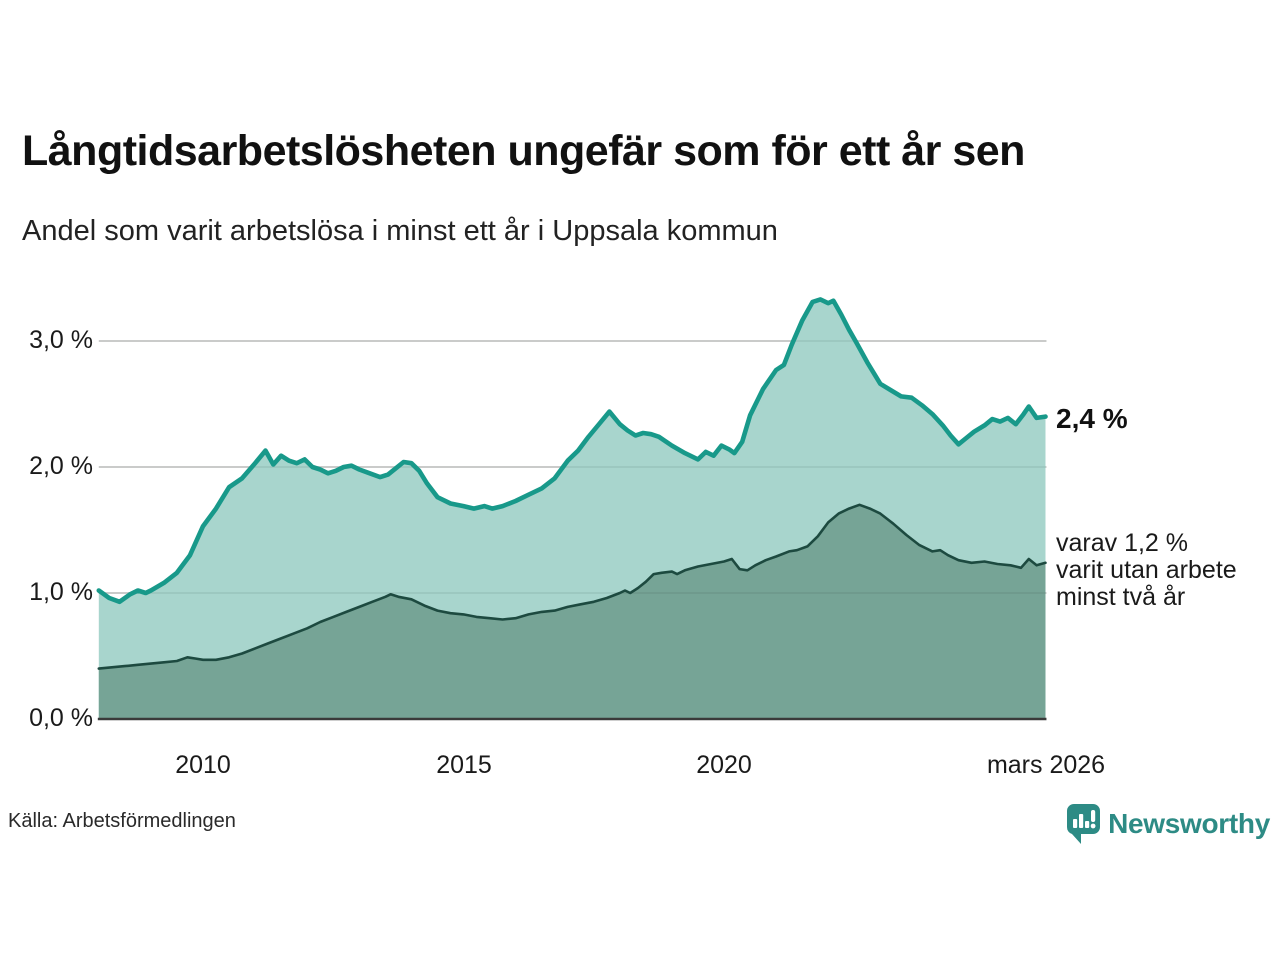  Describe the element at coordinates (724, 765) in the screenshot. I see `x-tick-2020: 2020` at that location.